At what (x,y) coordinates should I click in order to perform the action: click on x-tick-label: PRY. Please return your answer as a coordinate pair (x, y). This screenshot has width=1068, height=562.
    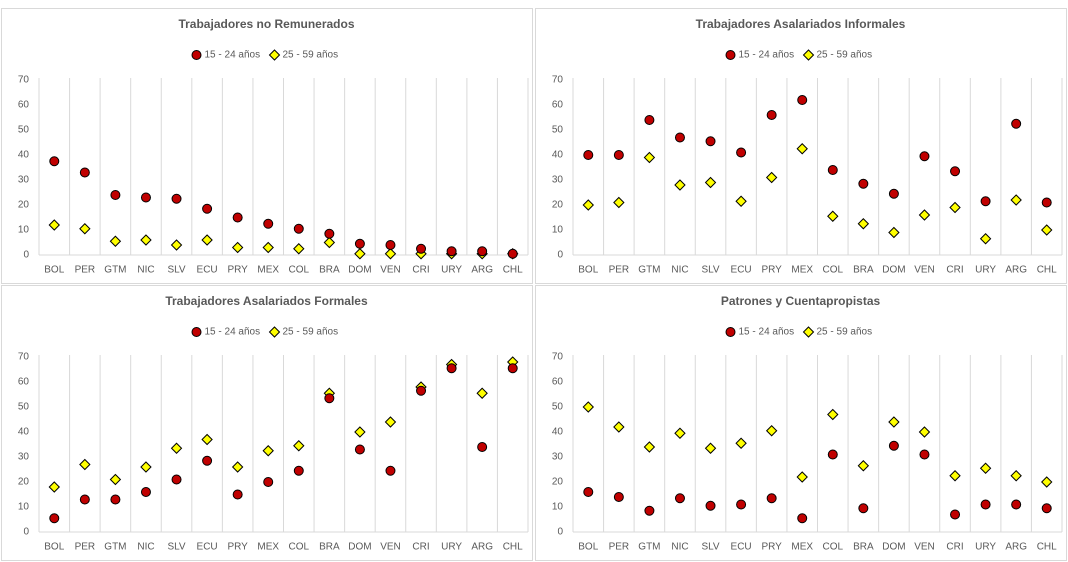
    Looking at the image, I should click on (771, 547).